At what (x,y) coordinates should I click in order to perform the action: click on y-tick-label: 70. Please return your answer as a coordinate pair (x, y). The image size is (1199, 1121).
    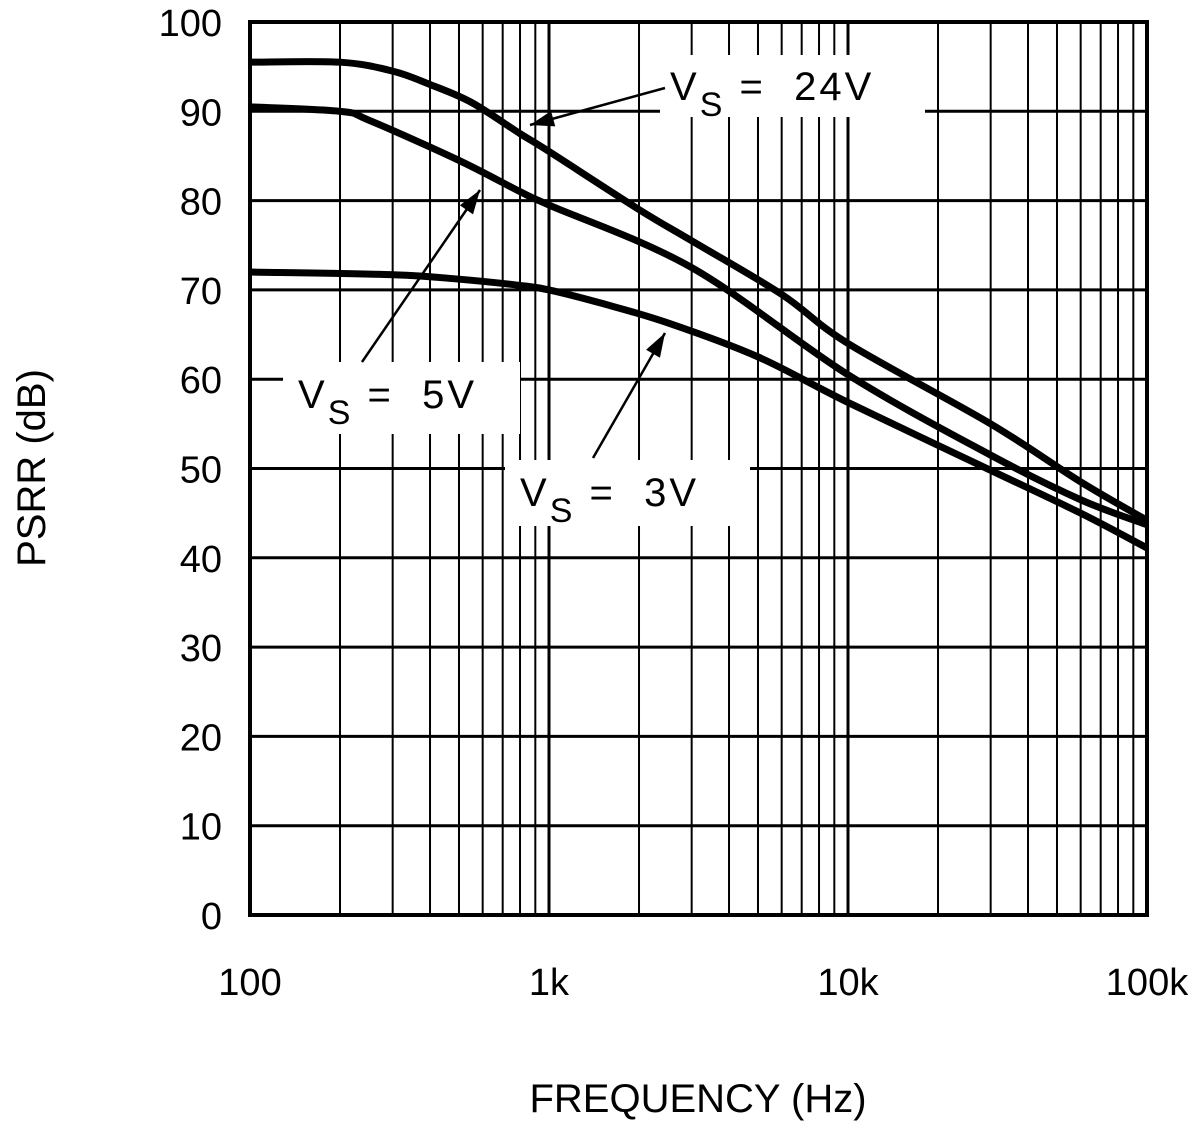
    Looking at the image, I should click on (201, 292).